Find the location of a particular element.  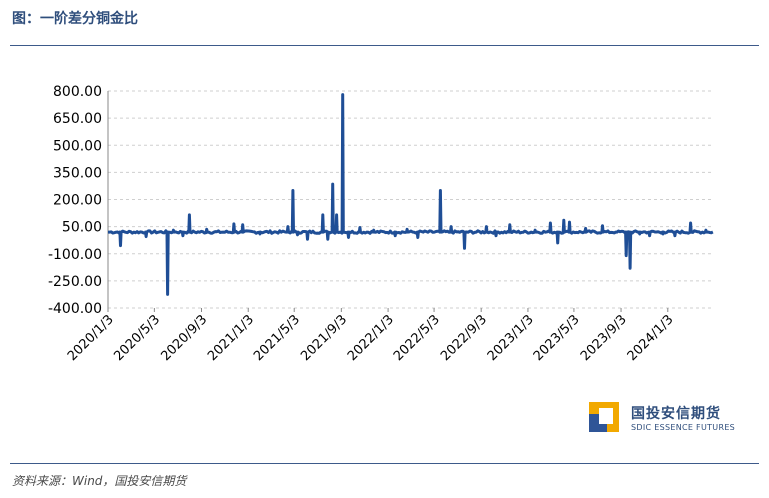

company-logo: 国投安信期货 SDIC ESSENCE FUTURES is located at coordinates (672, 420).